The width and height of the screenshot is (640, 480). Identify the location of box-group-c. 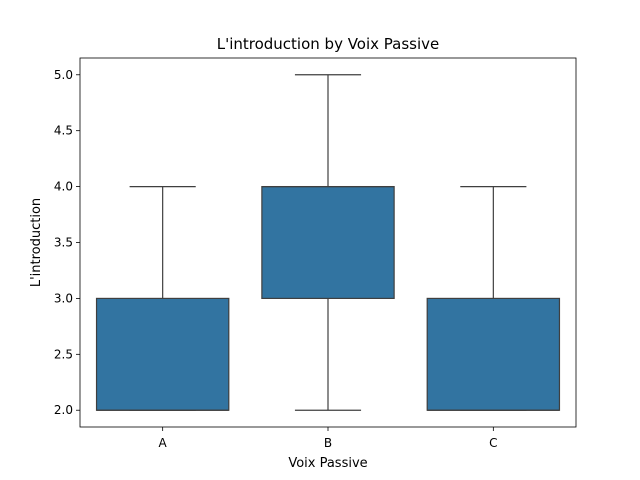
(493, 298).